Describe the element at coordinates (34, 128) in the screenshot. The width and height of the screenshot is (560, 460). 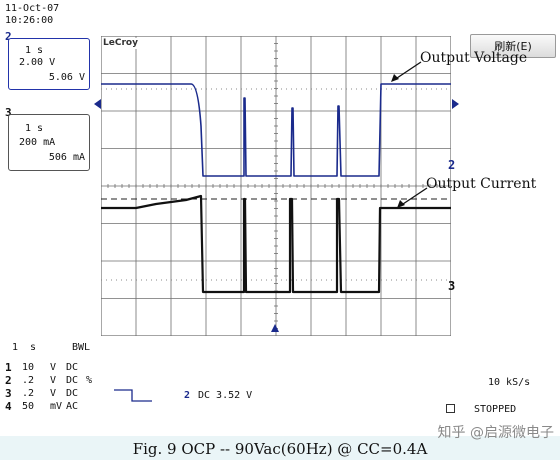
I see `channel-3-timebase: 1 s` at that location.